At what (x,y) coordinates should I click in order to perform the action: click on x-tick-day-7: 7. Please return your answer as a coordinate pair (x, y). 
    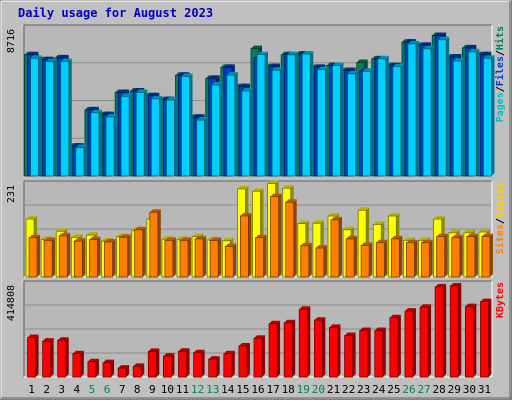
    Looking at the image, I should click on (122, 389).